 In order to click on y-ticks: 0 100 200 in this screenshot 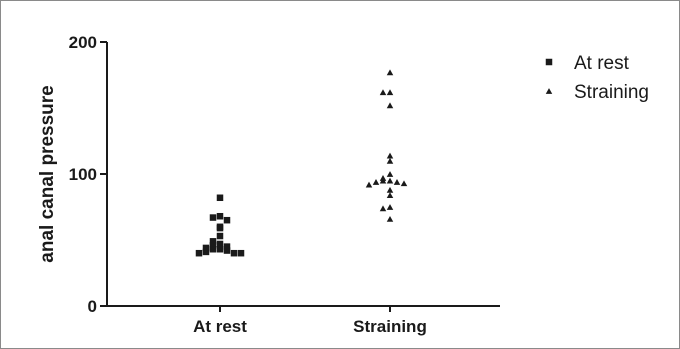, I will do `click(88, 174)`.